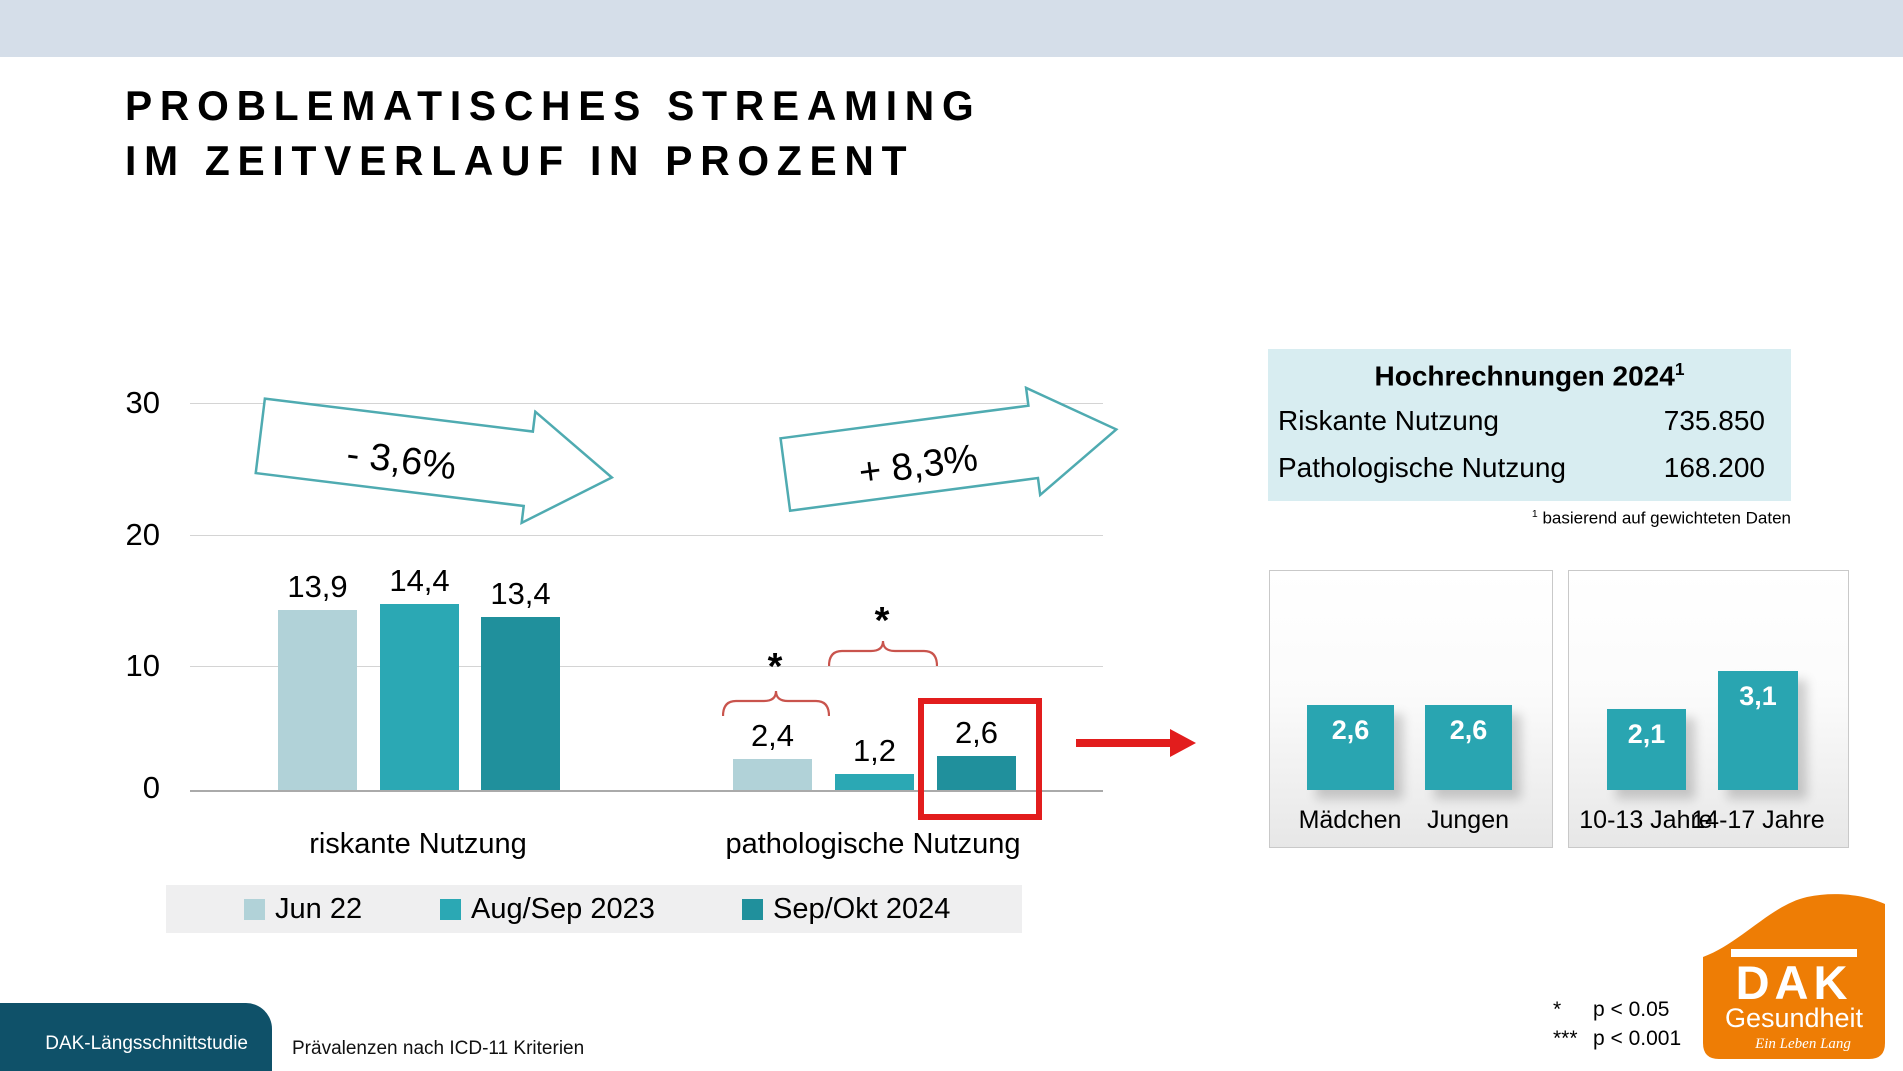  I want to click on projection-row-riskant: Riskante Nutzung 735.850, so click(1529, 421).